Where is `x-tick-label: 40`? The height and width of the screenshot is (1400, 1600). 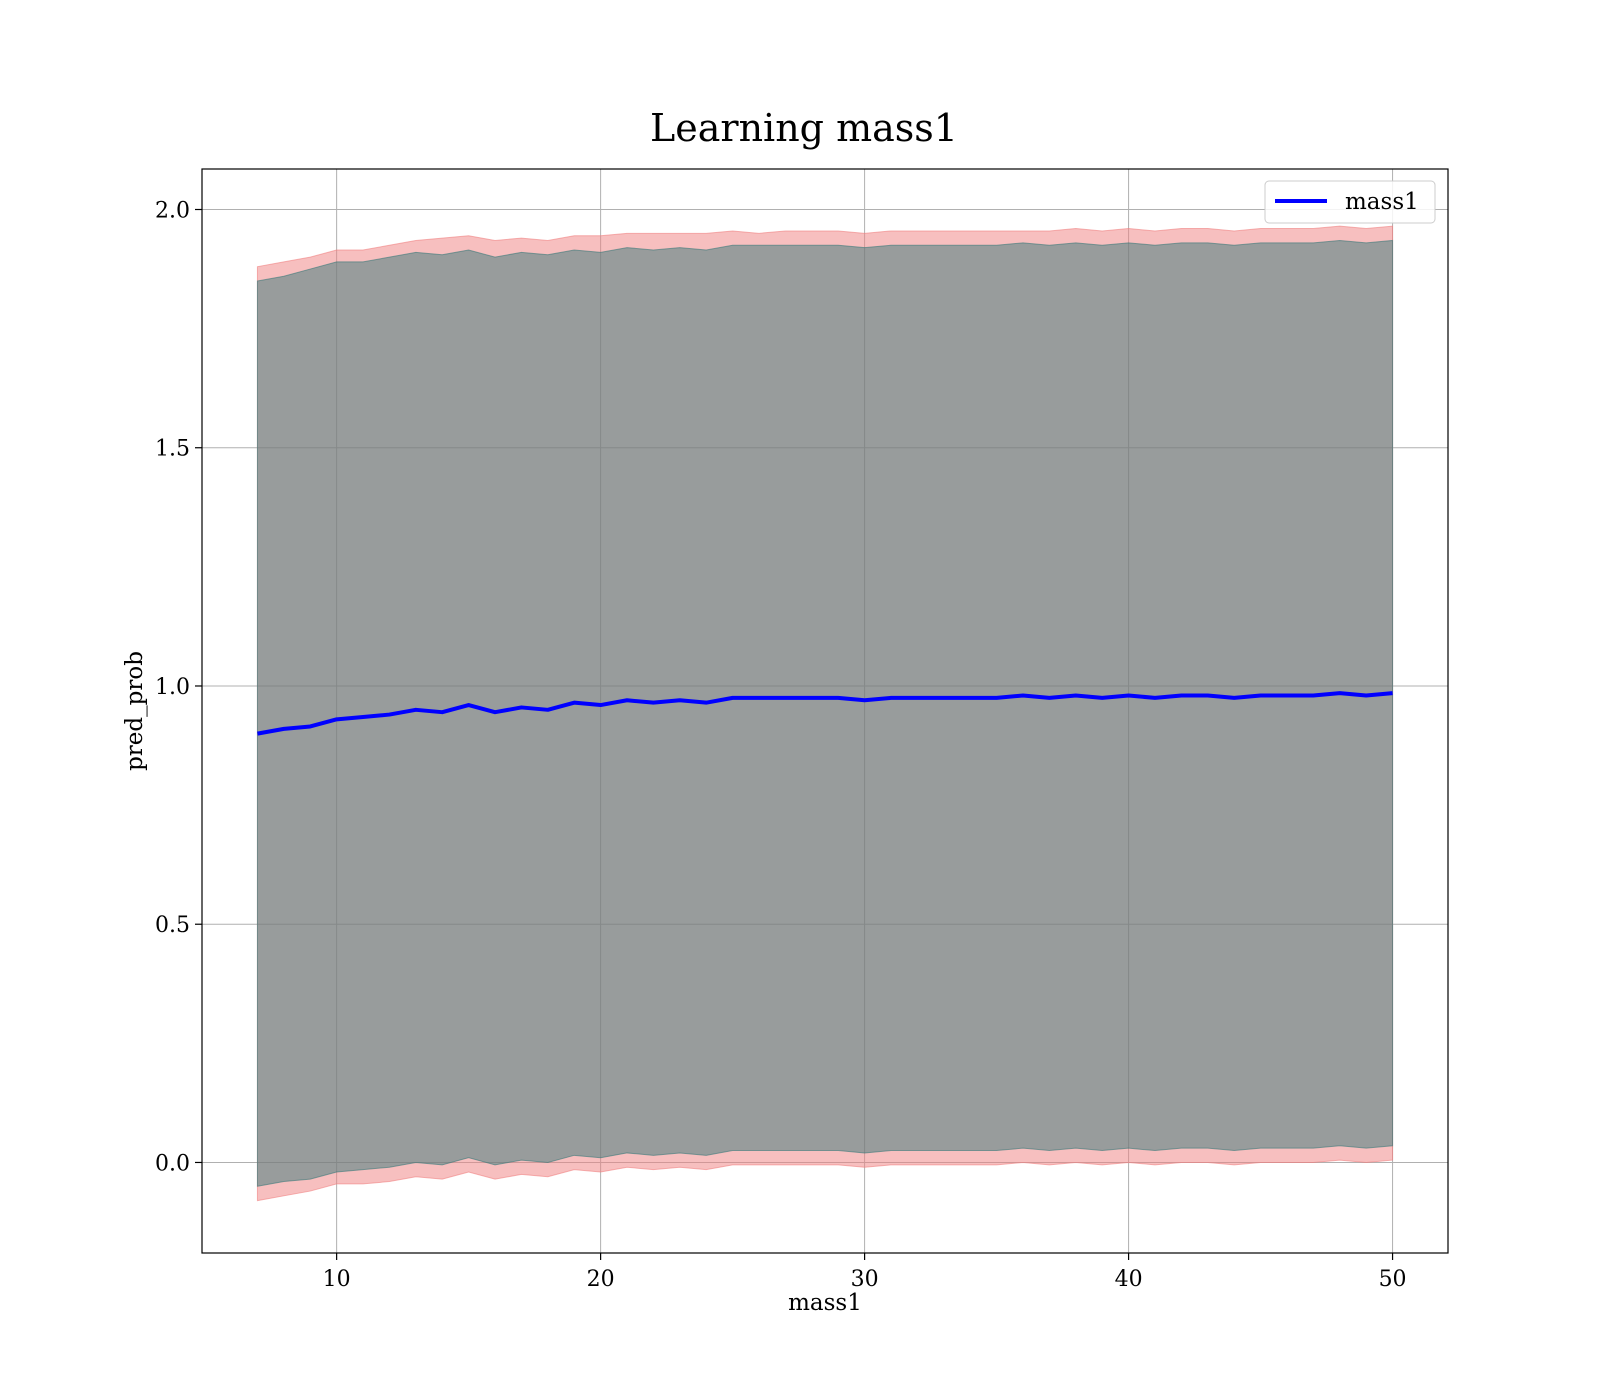 x-tick-label: 40 is located at coordinates (1129, 1279).